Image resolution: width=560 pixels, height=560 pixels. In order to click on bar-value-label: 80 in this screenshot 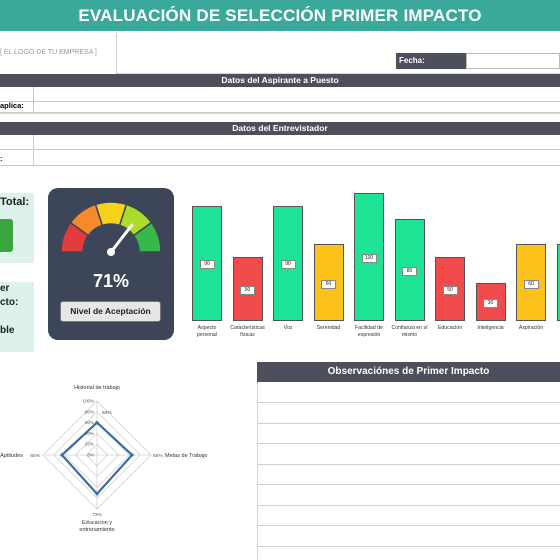, I will do `click(409, 271)`.